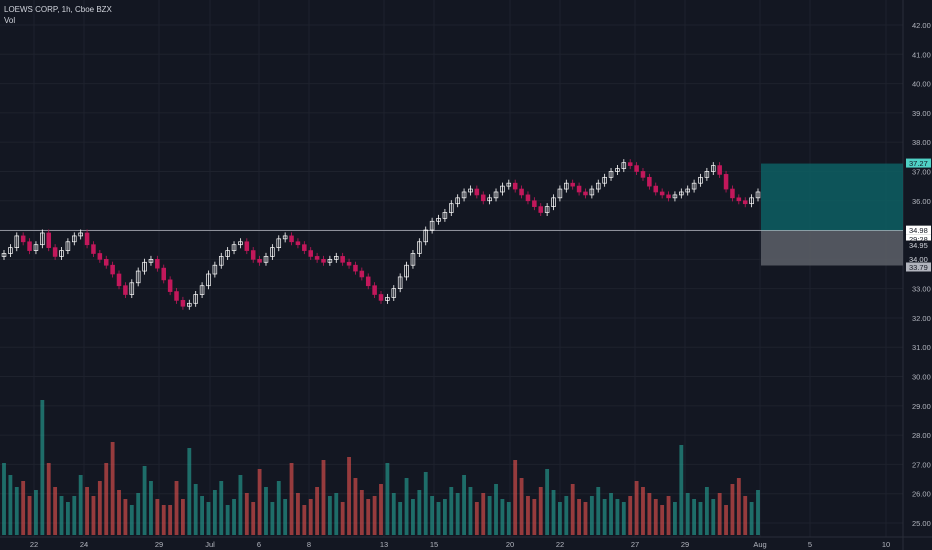 Image resolution: width=932 pixels, height=550 pixels. I want to click on x-tick-label: 13, so click(384, 544).